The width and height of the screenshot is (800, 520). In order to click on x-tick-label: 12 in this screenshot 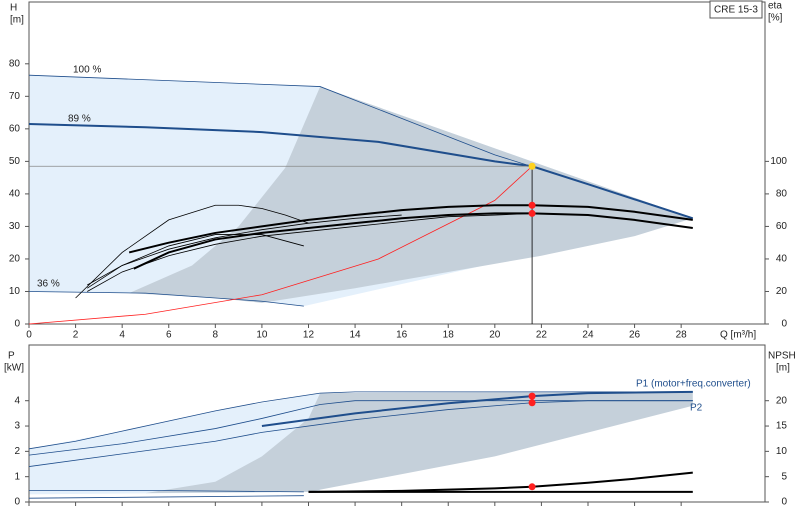, I will do `click(309, 335)`.